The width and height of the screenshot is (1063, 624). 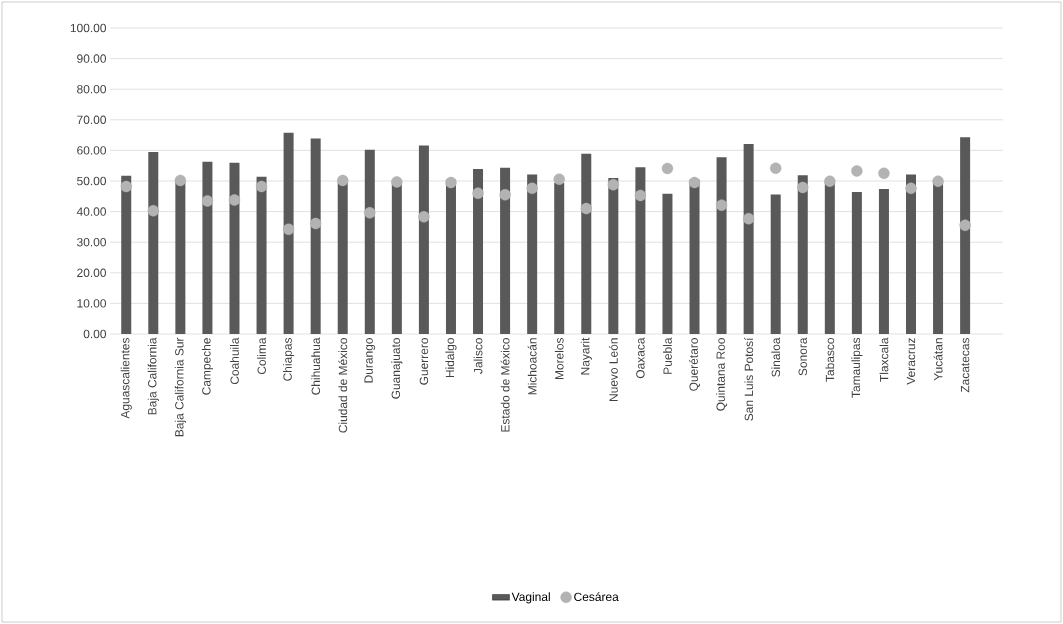 What do you see at coordinates (92, 303) in the screenshot?
I see `y-tick-label: 10.00` at bounding box center [92, 303].